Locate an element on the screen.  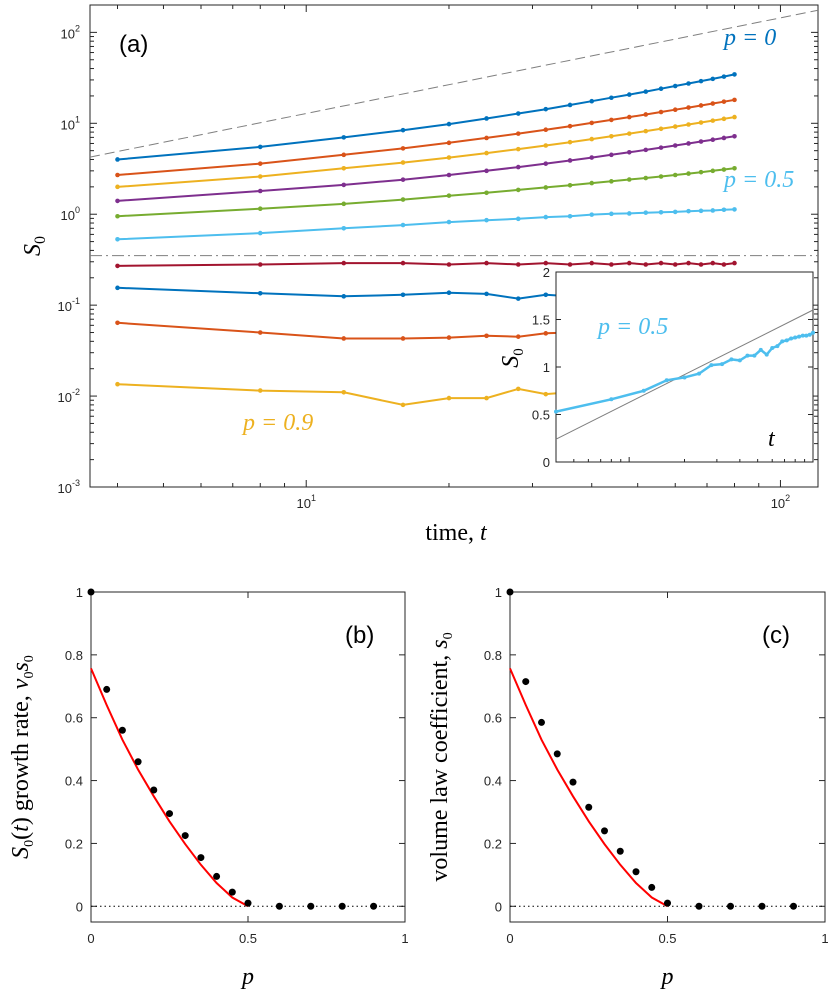
x-tick-label: 102 is located at coordinates (780, 502).